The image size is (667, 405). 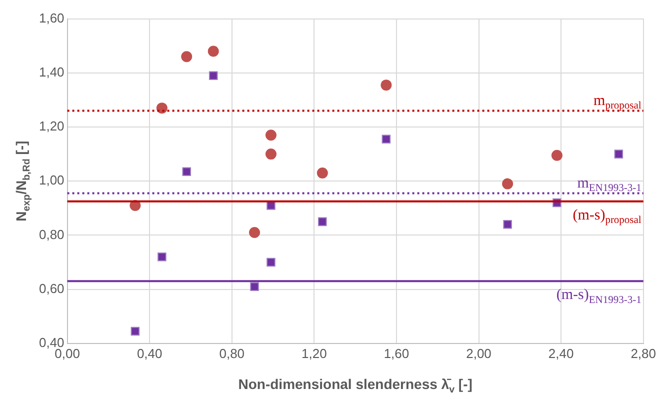 What do you see at coordinates (643, 353) in the screenshot?
I see `x-tick-label: 2,80` at bounding box center [643, 353].